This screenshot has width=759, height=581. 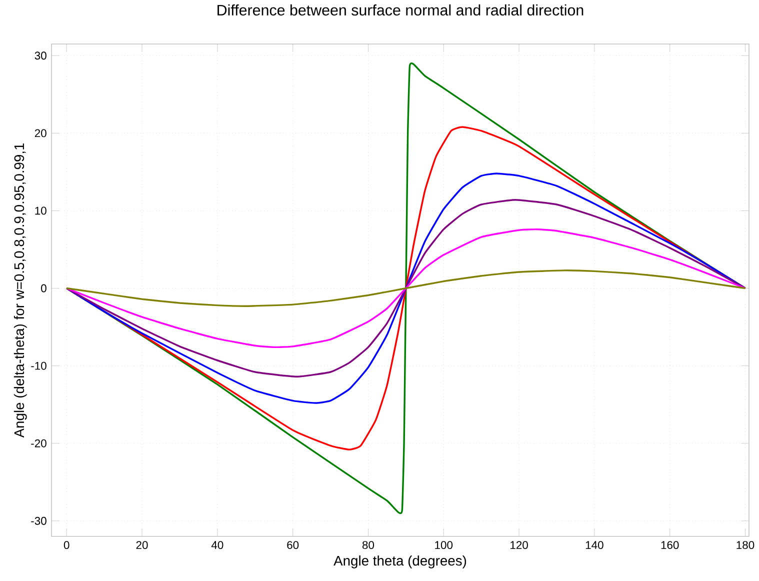 What do you see at coordinates (43, 288) in the screenshot?
I see `y-tick-label: 0` at bounding box center [43, 288].